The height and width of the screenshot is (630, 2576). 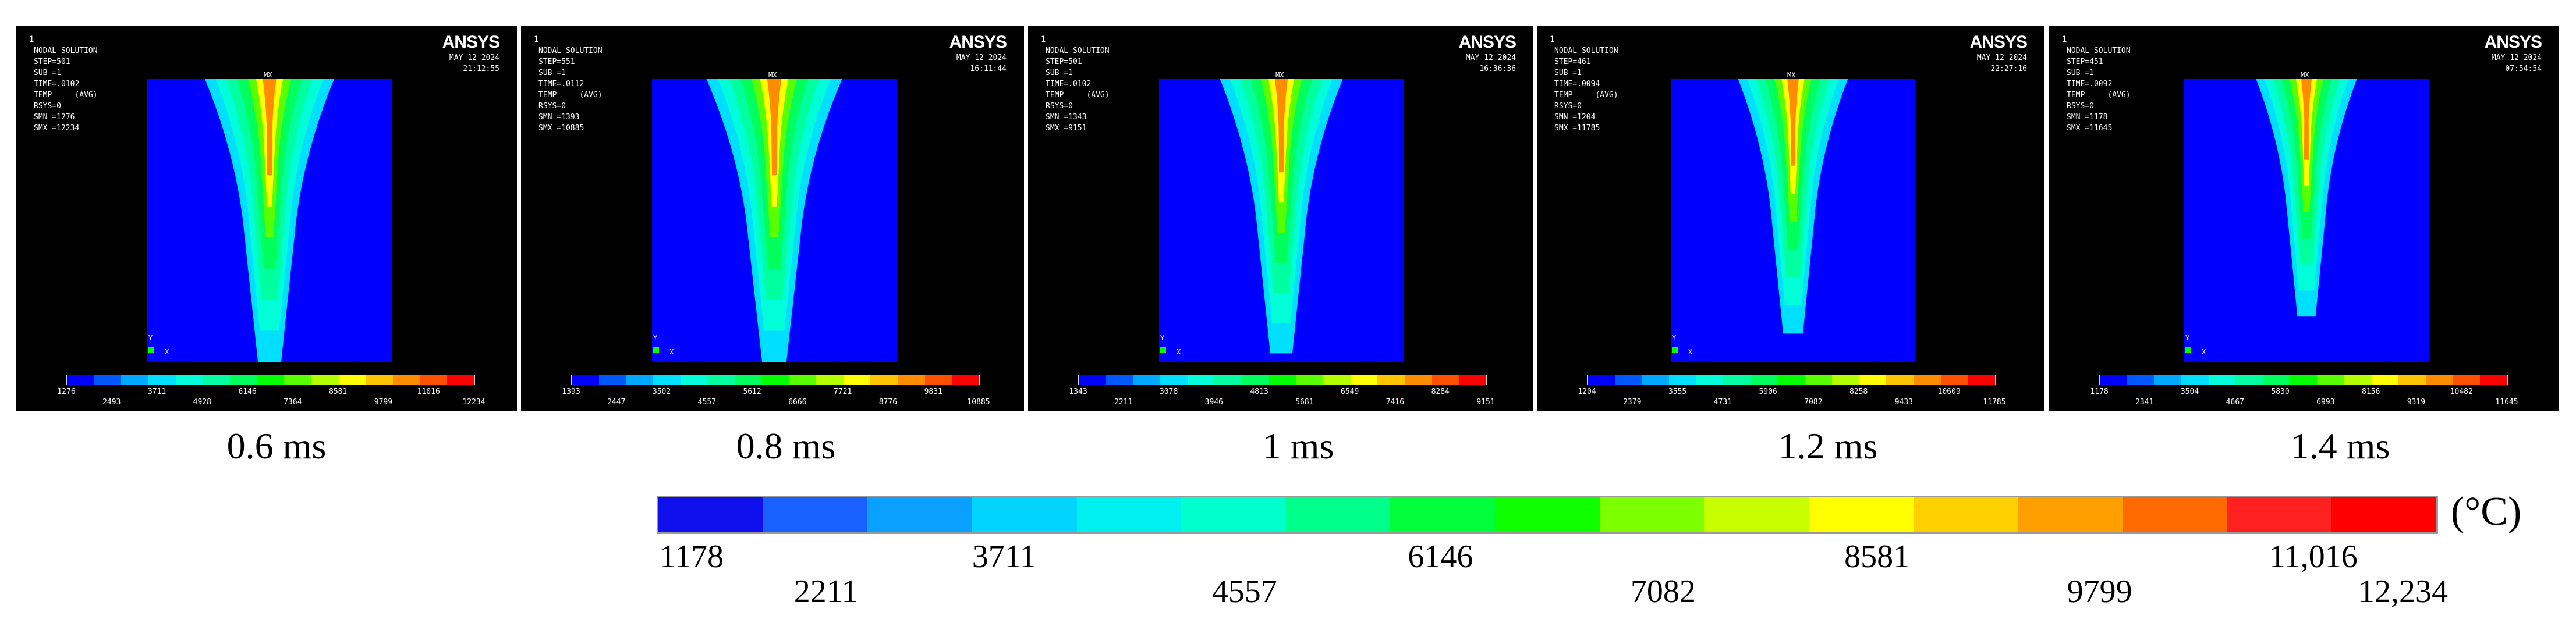 What do you see at coordinates (1813, 403) in the screenshot?
I see `tick-label: 7082` at bounding box center [1813, 403].